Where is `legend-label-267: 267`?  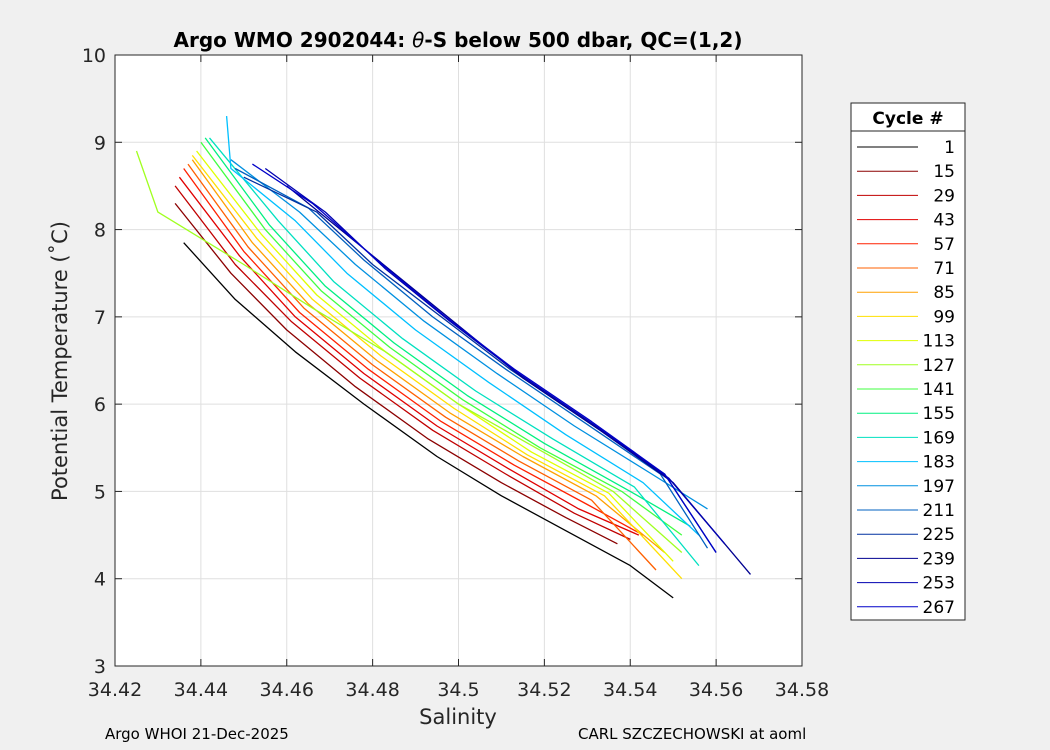 legend-label-267: 267 is located at coordinates (939, 608).